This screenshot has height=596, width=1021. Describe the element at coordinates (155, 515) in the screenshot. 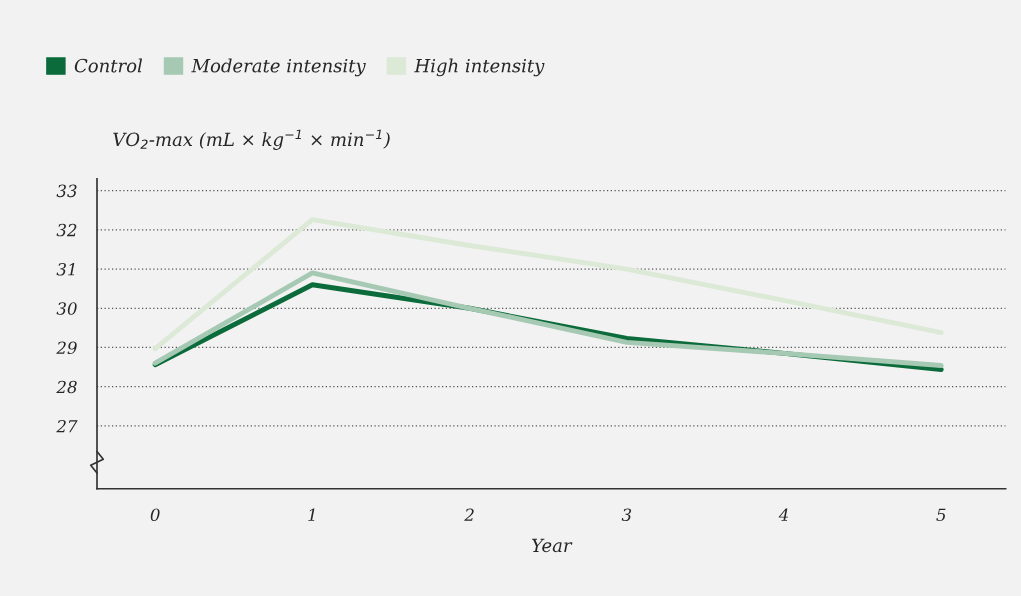

I see `x-tick-label: 0` at that location.